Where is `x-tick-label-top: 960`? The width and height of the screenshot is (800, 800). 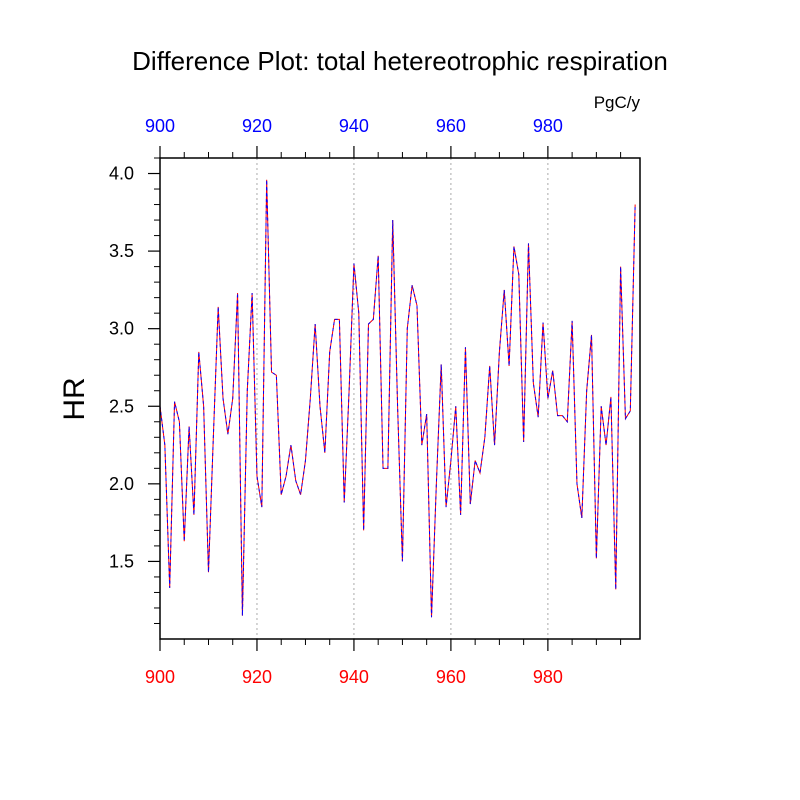 x-tick-label-top: 960 is located at coordinates (451, 126).